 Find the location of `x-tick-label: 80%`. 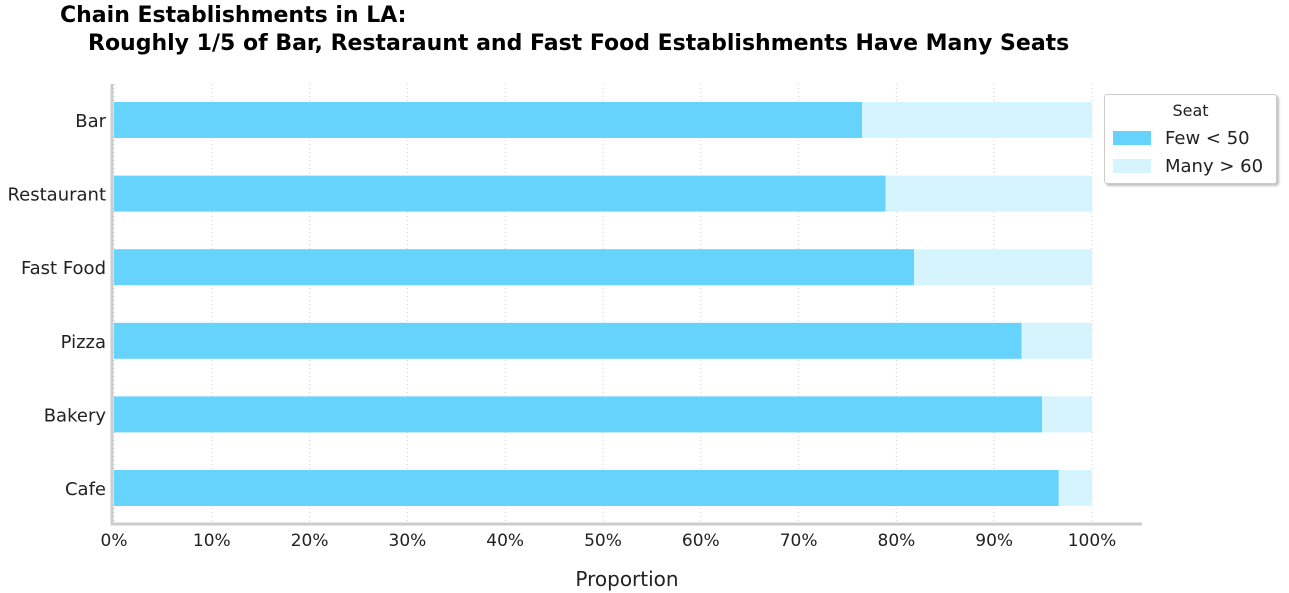

x-tick-label: 80% is located at coordinates (897, 541).